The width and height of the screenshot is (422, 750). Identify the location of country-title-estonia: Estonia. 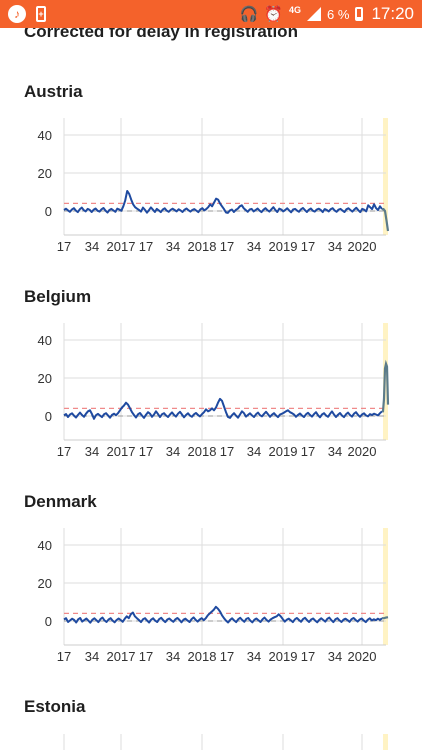
(55, 706).